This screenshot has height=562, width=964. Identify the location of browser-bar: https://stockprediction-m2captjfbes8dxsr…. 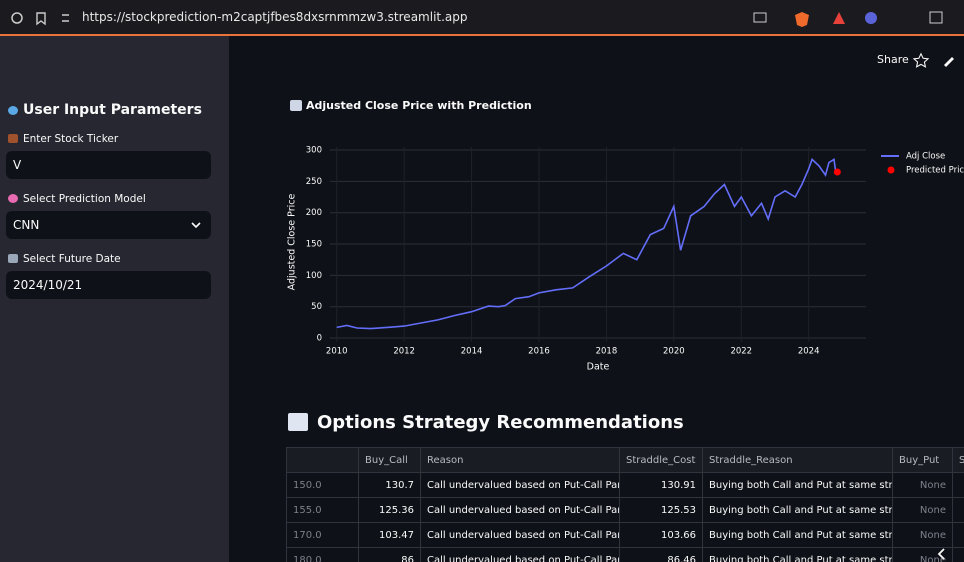
(482, 18).